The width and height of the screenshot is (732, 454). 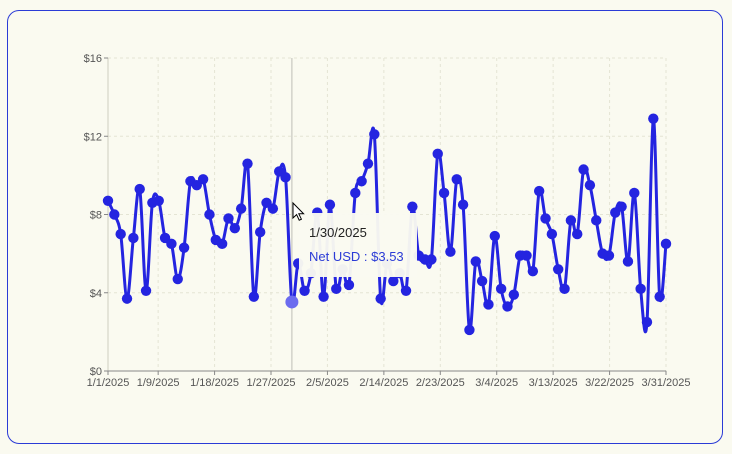 I want to click on x-tick-label: 3/22/2025, so click(x=609, y=383).